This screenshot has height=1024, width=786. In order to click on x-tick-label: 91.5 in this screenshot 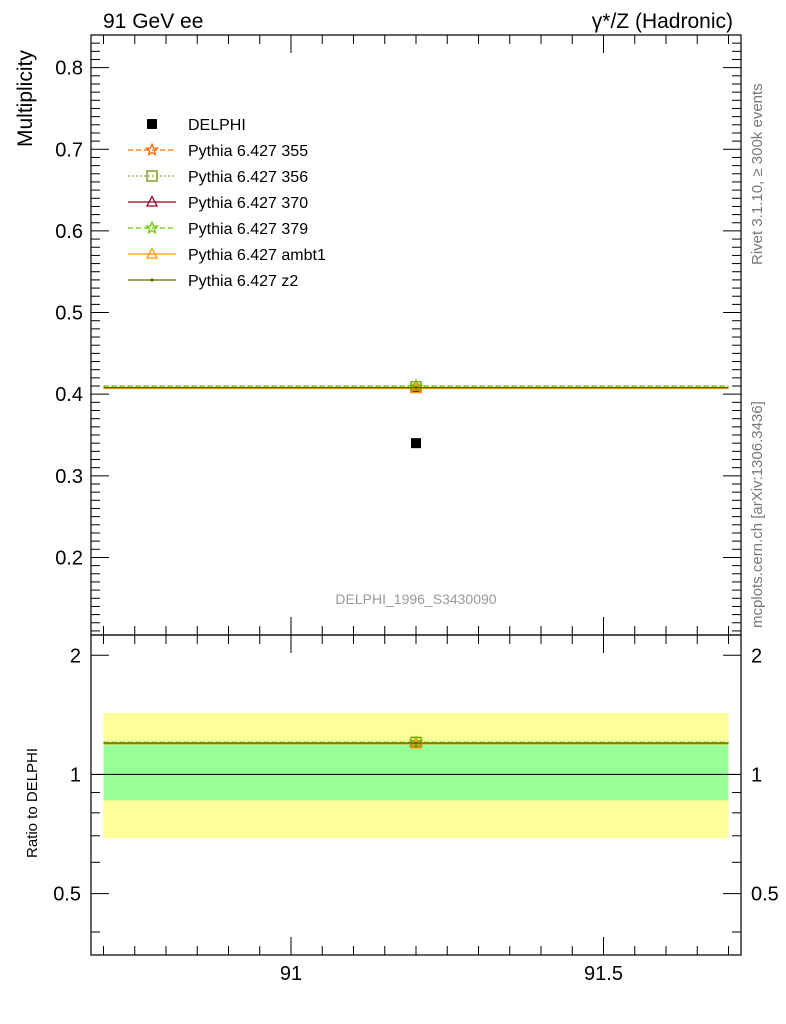, I will do `click(603, 974)`.